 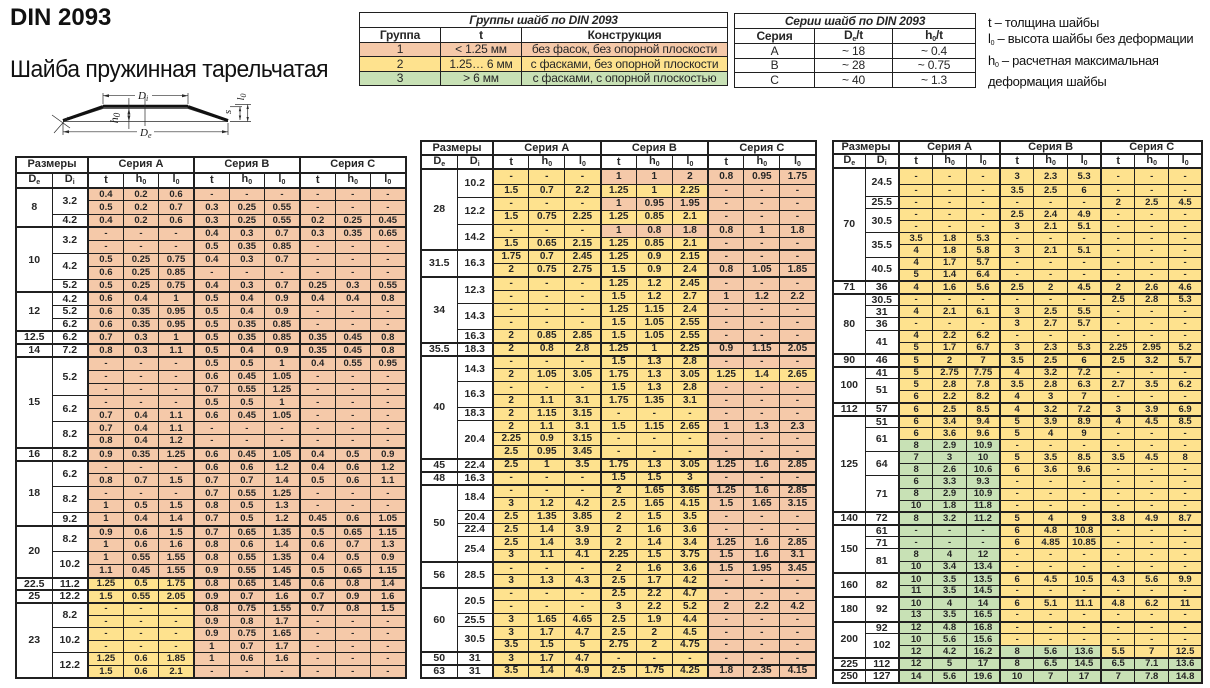 What do you see at coordinates (114, 117) in the screenshot?
I see `svg-text: h0` at bounding box center [114, 117].